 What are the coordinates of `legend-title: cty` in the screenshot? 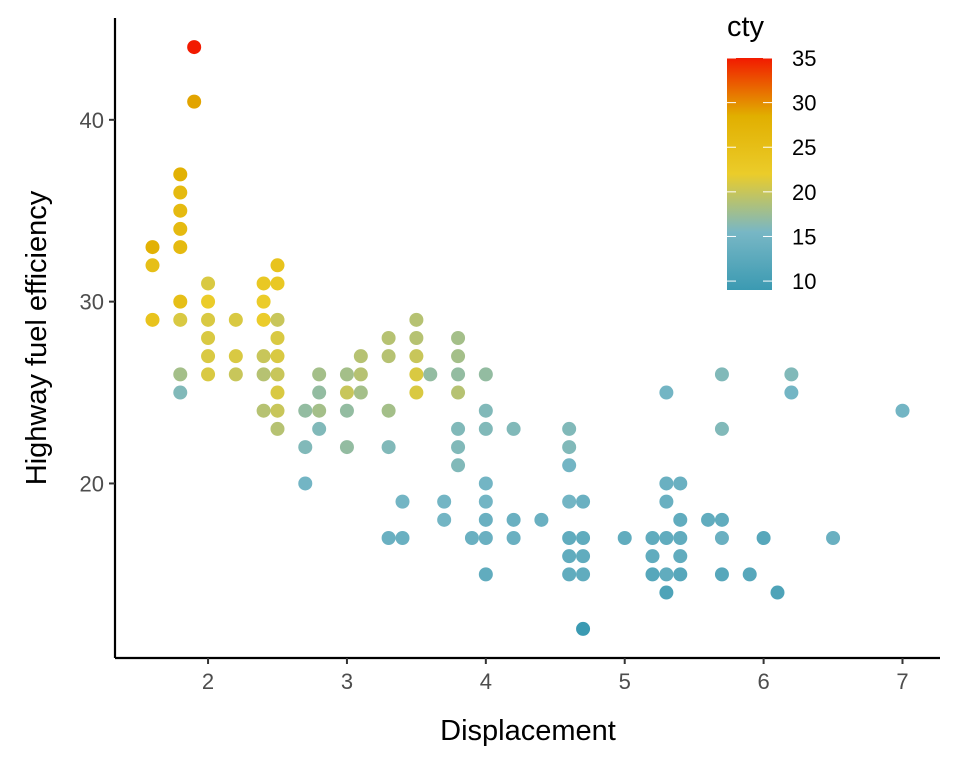 It's located at (746, 27).